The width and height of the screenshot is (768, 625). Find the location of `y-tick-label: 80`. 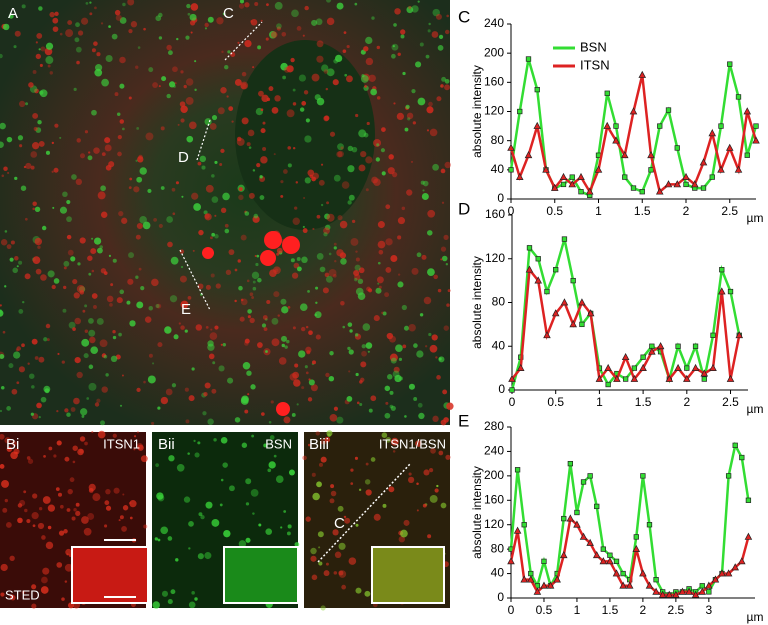

y-tick-label: 80 is located at coordinates (498, 140).